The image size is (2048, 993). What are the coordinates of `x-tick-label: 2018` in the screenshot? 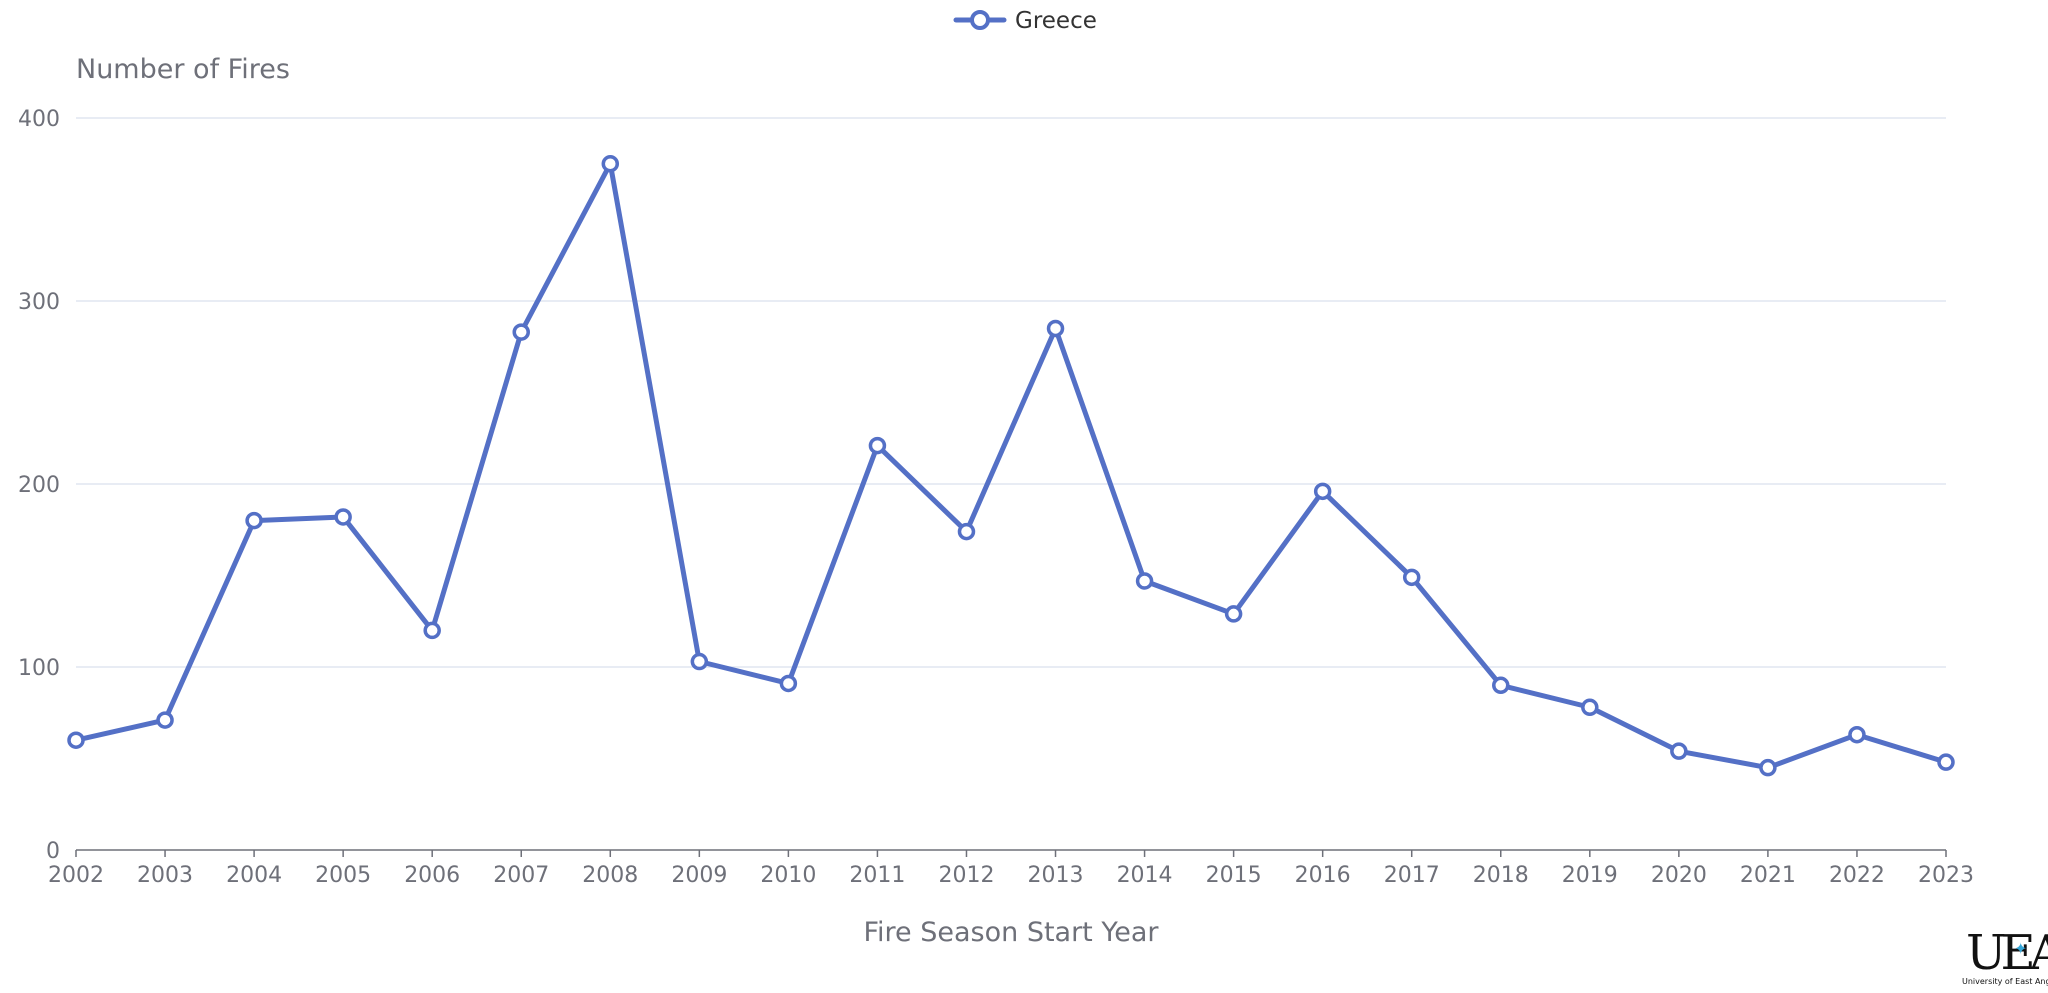 It's located at (1501, 875).